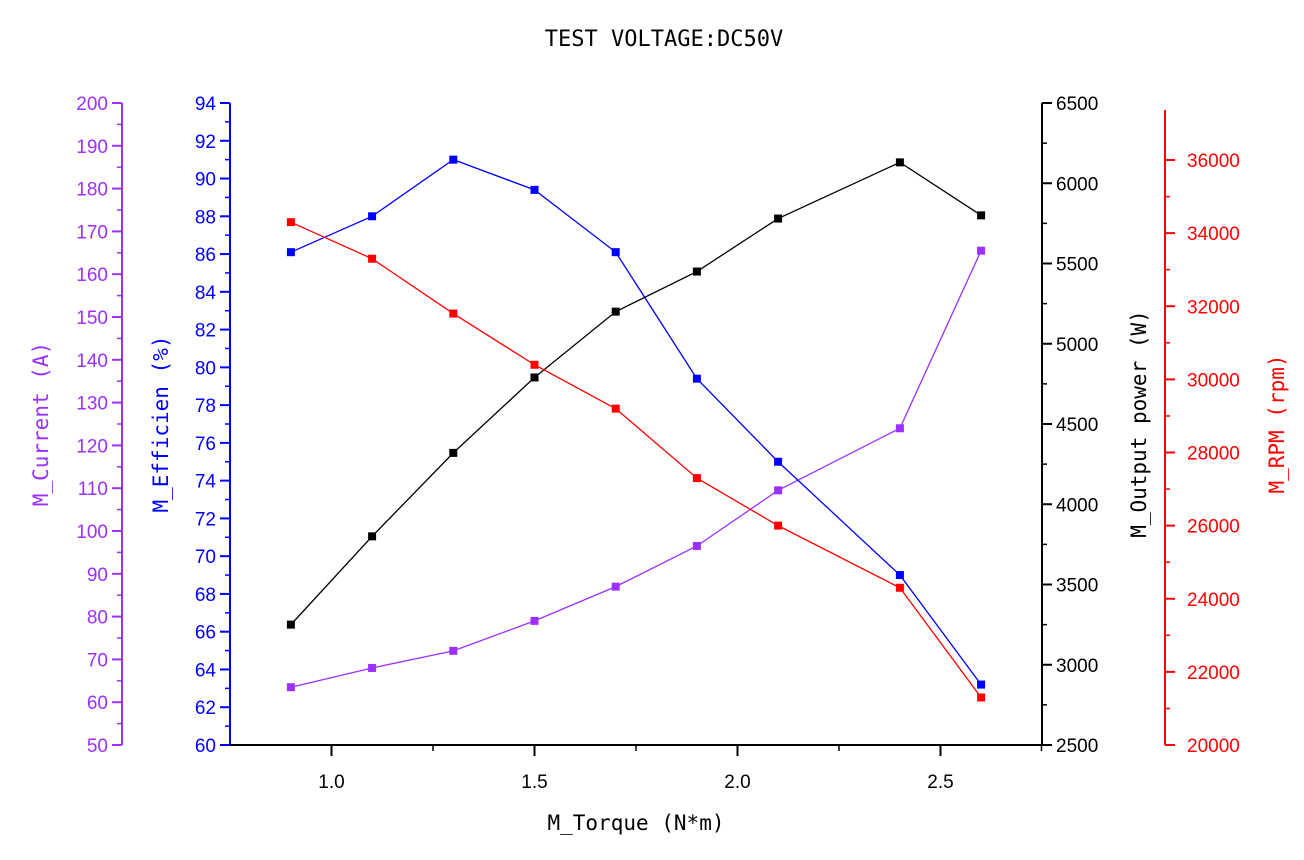  Describe the element at coordinates (97, 660) in the screenshot. I see `y-tick-label-current: 70` at that location.